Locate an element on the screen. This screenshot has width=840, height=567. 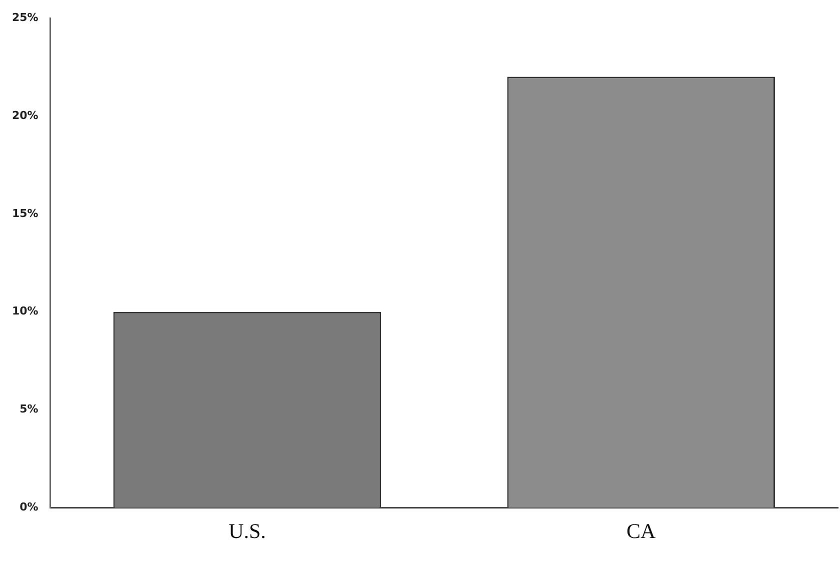
y-tick-label: 10% is located at coordinates (25, 311).